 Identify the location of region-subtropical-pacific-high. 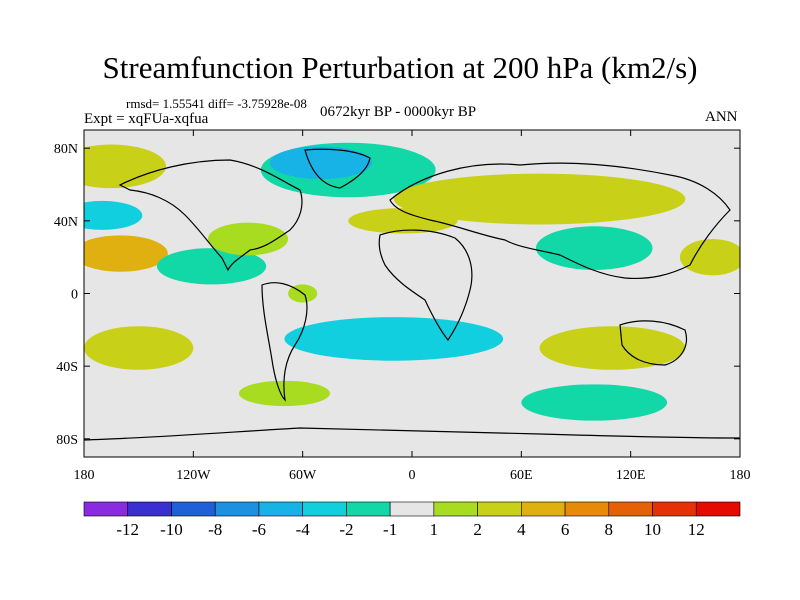
(126, 253).